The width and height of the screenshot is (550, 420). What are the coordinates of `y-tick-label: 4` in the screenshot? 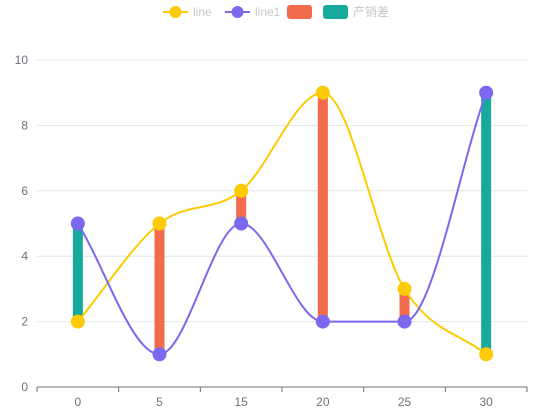 It's located at (24, 256).